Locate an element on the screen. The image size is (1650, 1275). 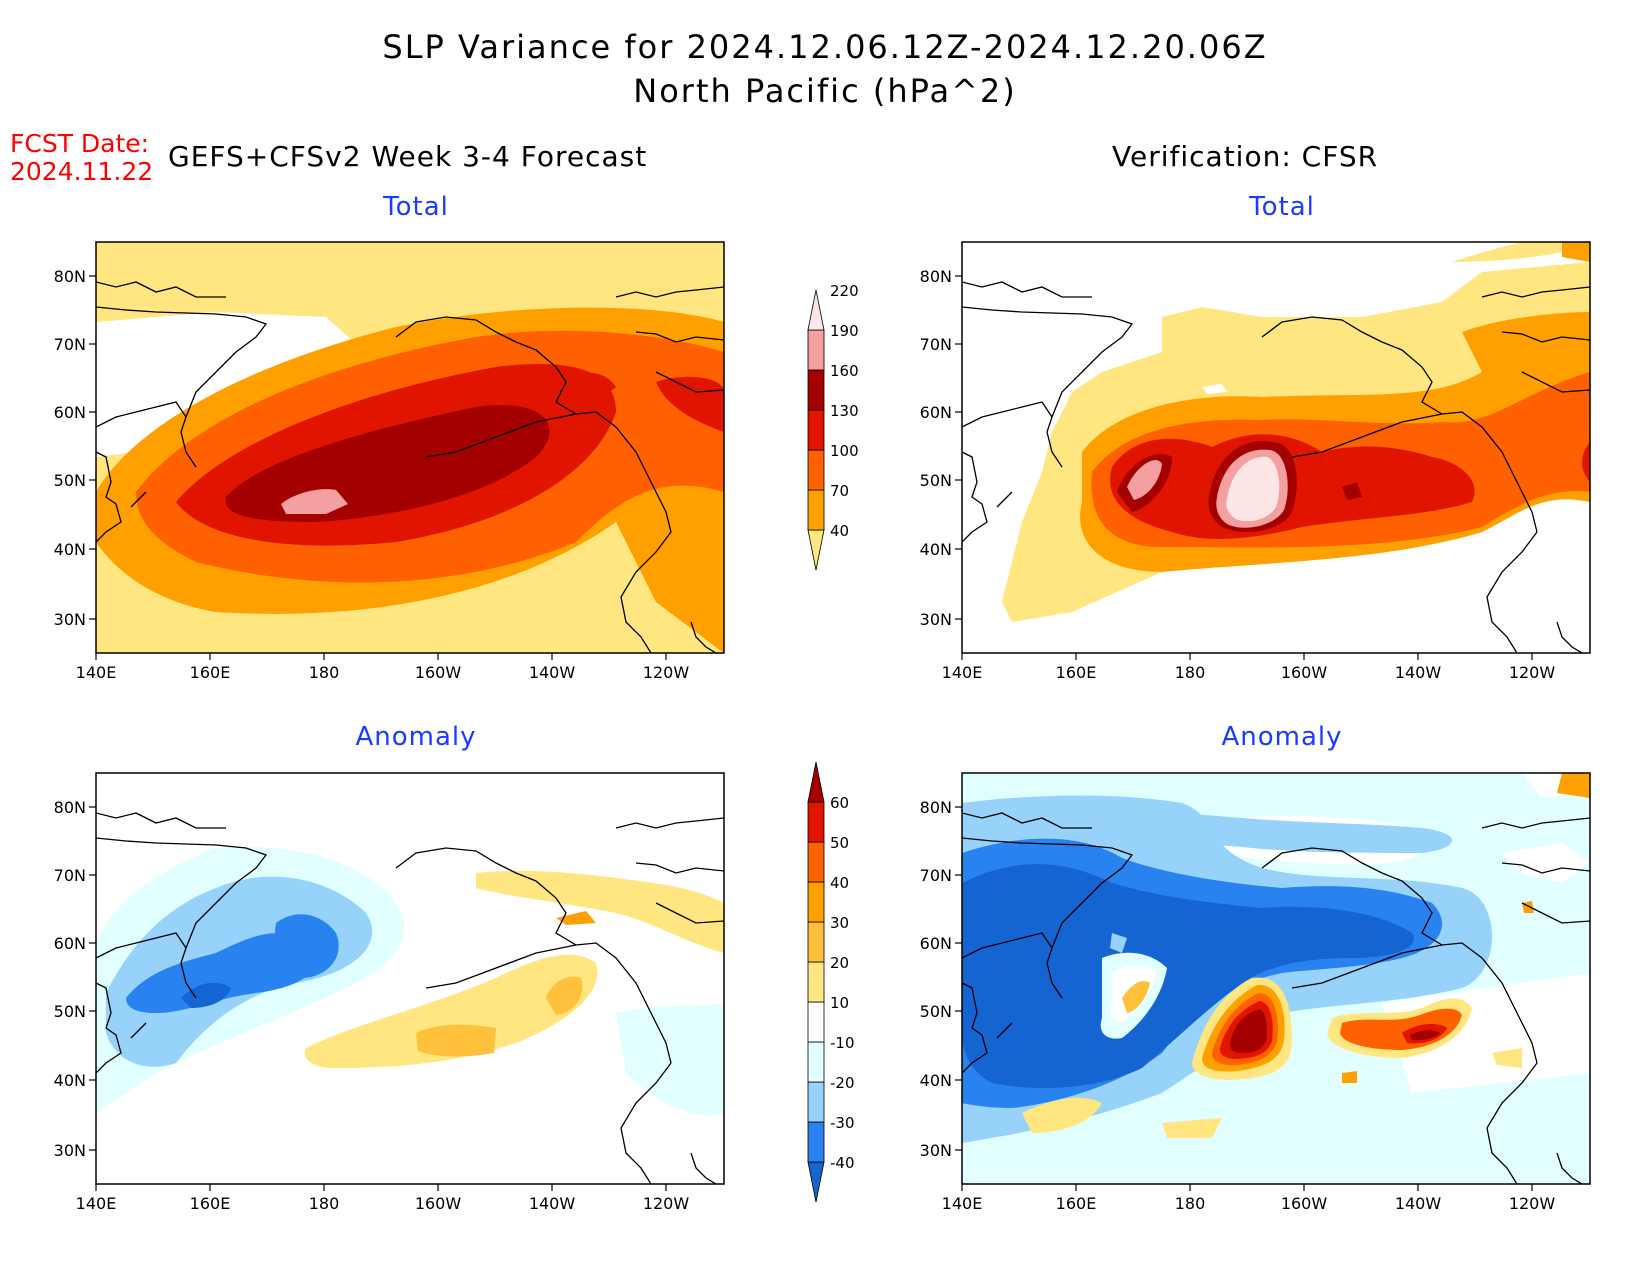
fcst-date-value: 2024.11.22 is located at coordinates (82, 171).